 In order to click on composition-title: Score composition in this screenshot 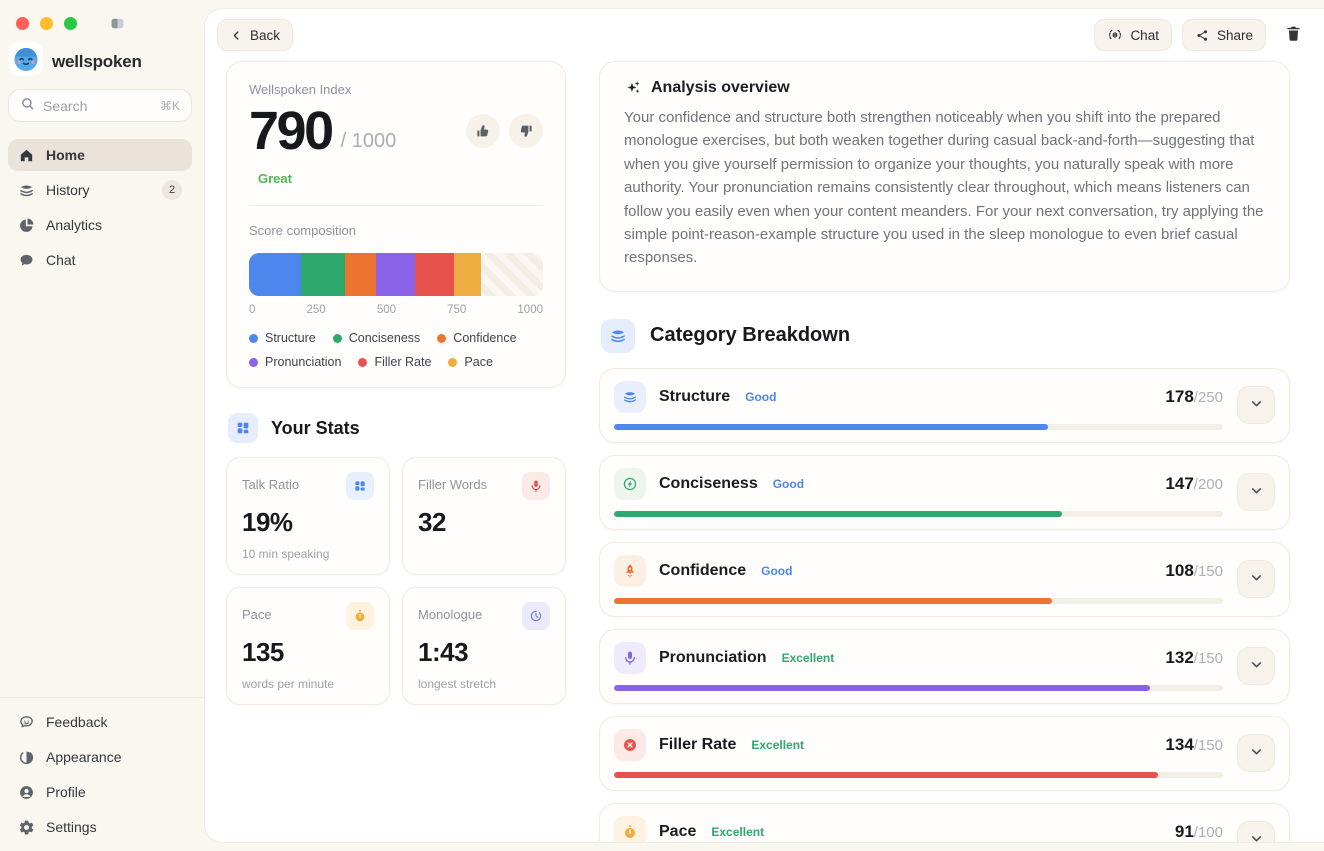, I will do `click(302, 230)`.